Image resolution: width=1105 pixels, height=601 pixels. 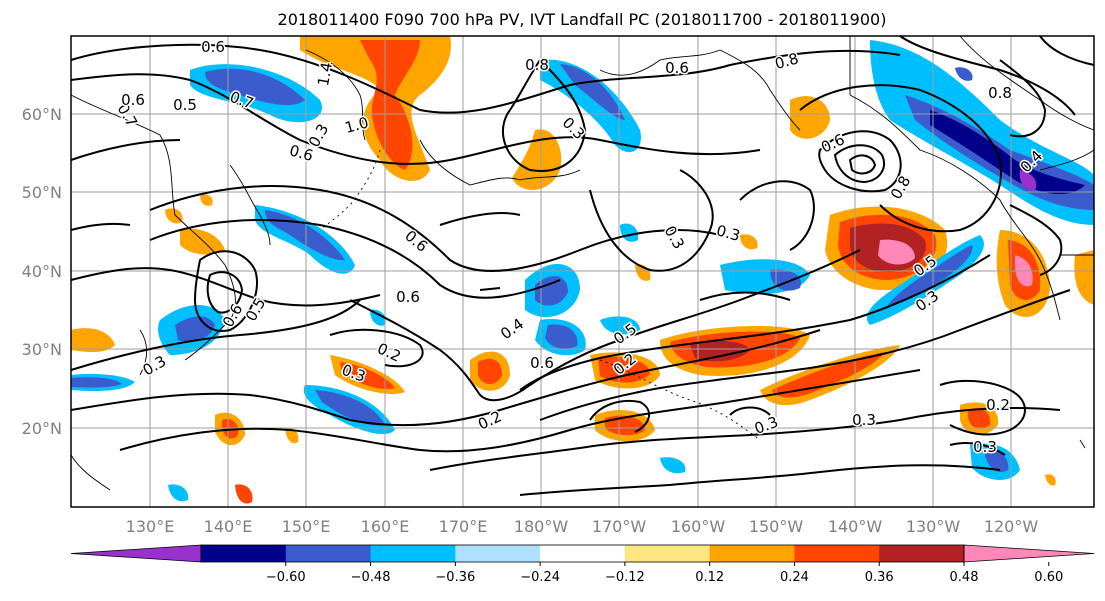 I want to click on shade-neg-4b, so click(x=930, y=275).